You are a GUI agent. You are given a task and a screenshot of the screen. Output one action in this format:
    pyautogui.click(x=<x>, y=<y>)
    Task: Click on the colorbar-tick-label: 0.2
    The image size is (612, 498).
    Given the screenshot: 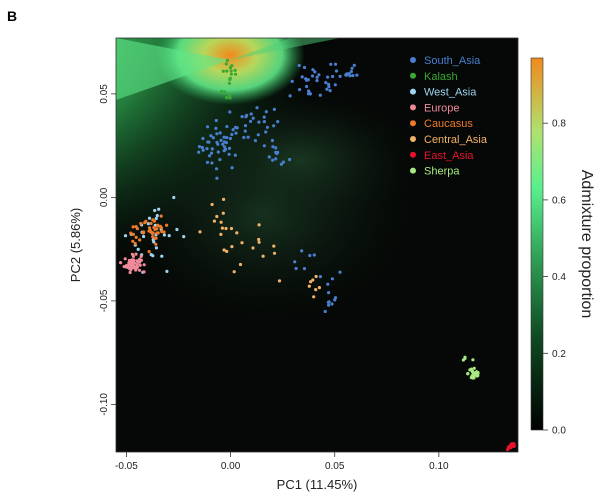 What is the action you would take?
    pyautogui.click(x=559, y=354)
    